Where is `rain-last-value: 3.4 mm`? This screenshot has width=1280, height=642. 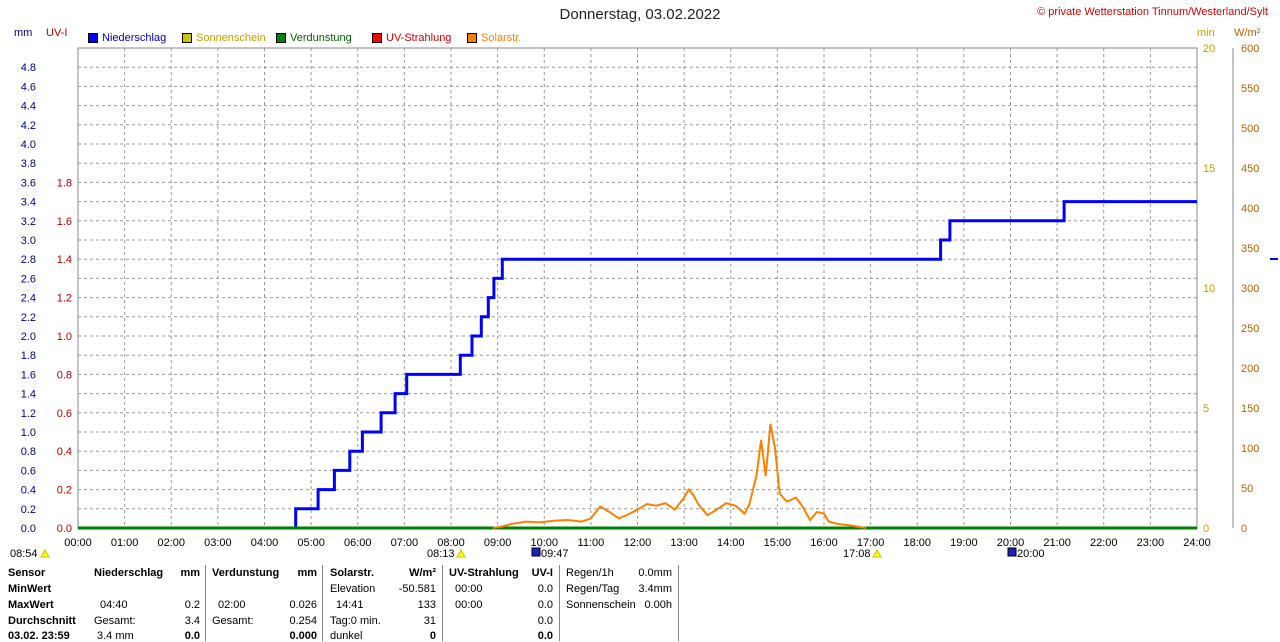 rain-last-value: 3.4 mm is located at coordinates (115, 636).